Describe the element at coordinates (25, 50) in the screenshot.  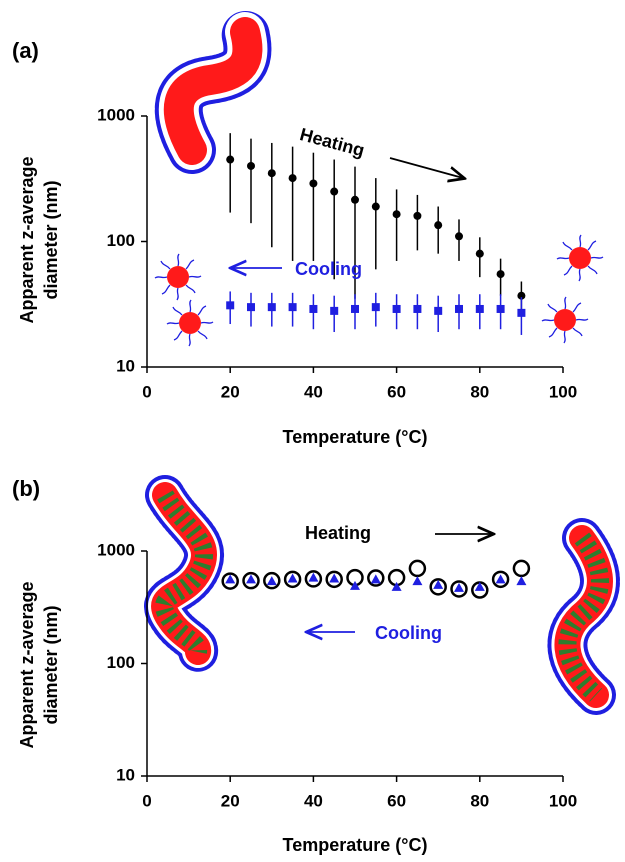
I see `panel-label: (a)` at that location.